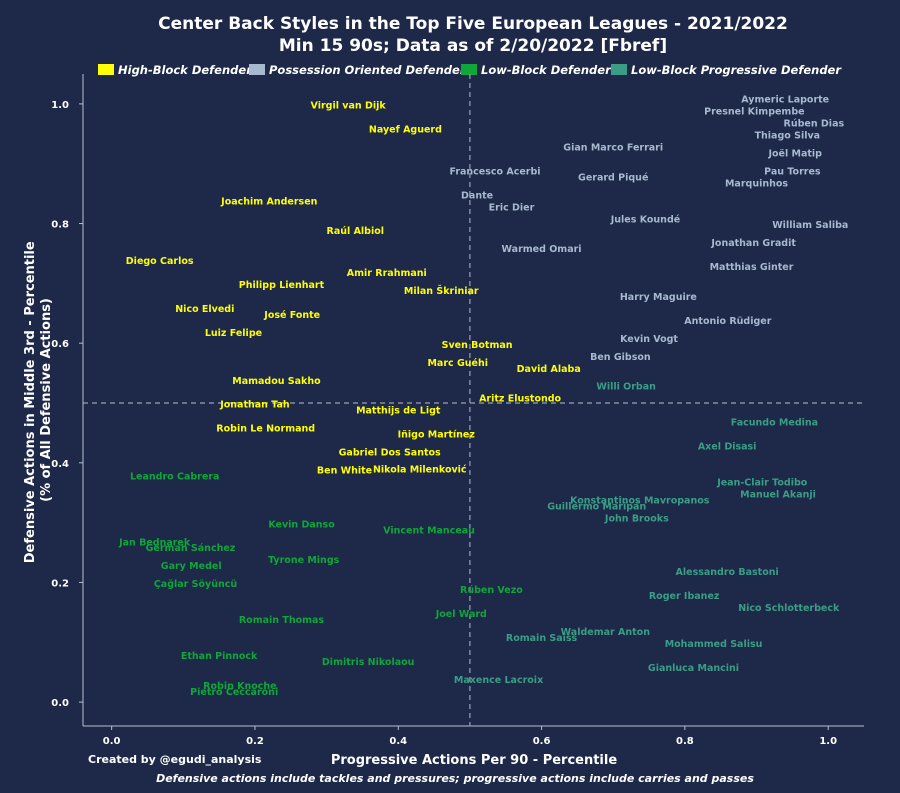 Image resolution: width=900 pixels, height=793 pixels. What do you see at coordinates (265, 429) in the screenshot?
I see `point-label: Robin Le Normand` at bounding box center [265, 429].